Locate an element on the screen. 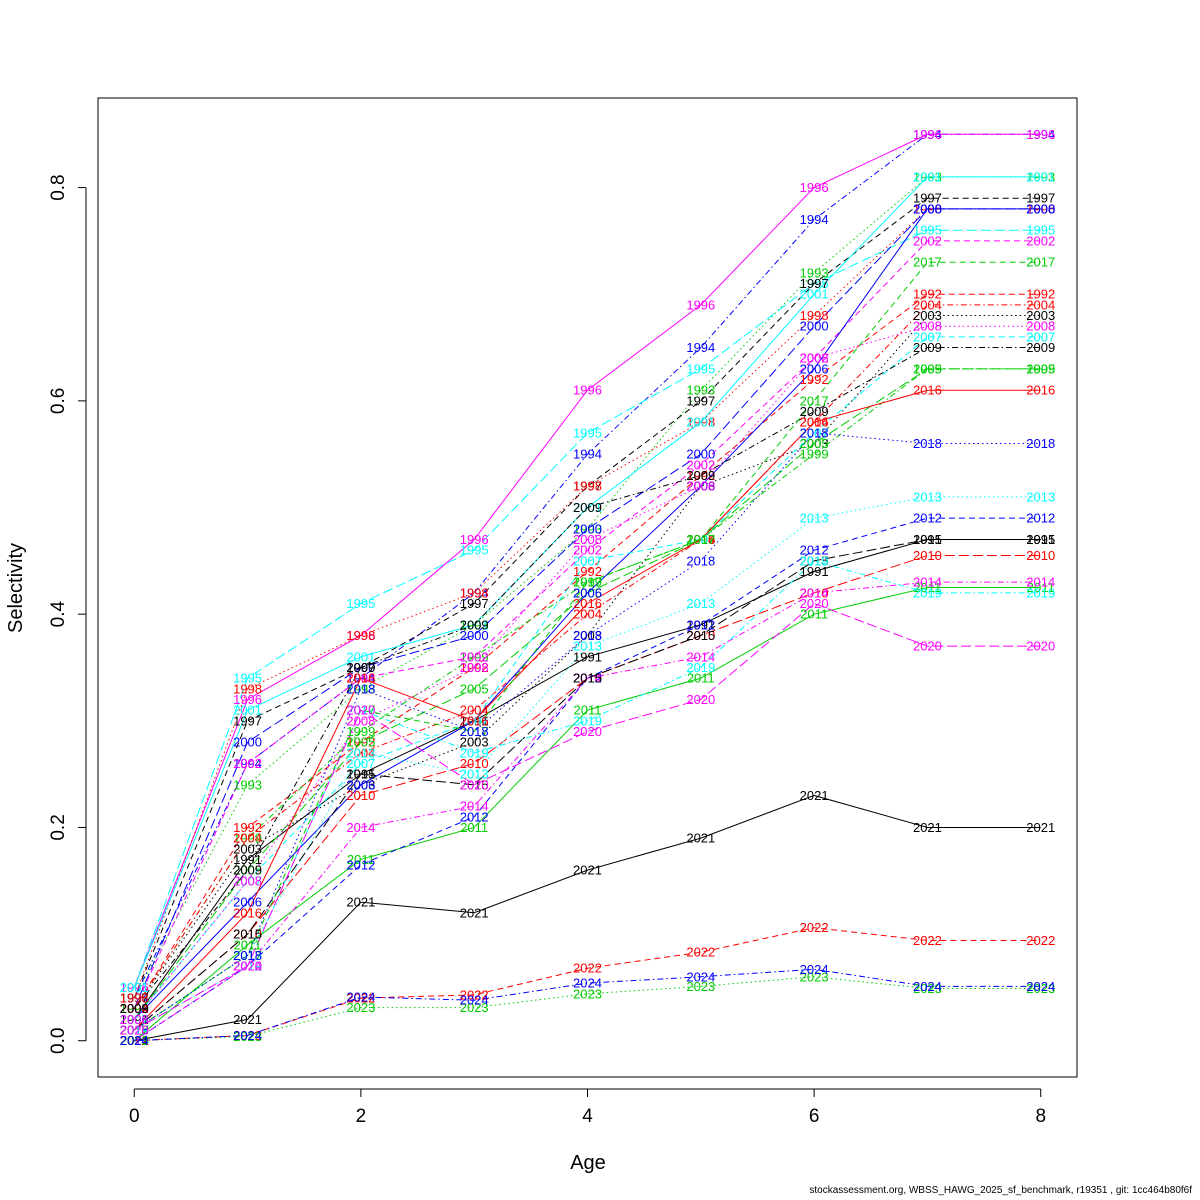 The width and height of the screenshot is (1200, 1200). y-axis-title: Selectivity is located at coordinates (16, 588).